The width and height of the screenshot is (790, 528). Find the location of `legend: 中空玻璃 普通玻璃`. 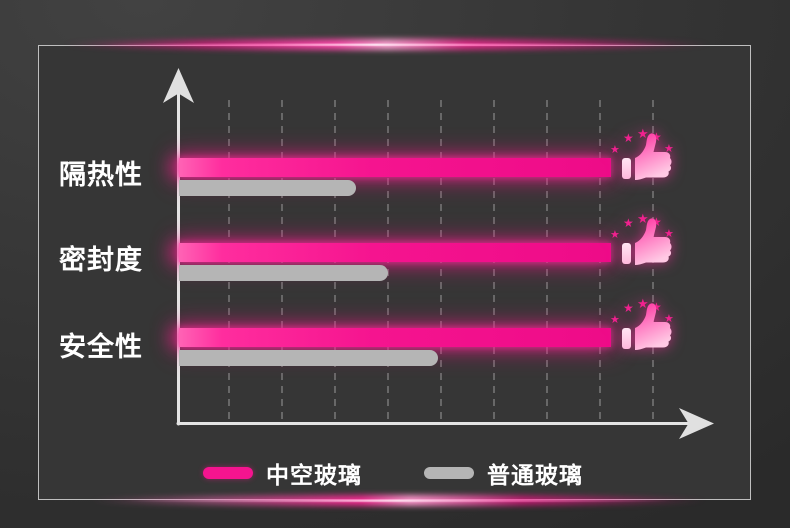

legend: 中空玻璃 普通玻璃 is located at coordinates (393, 473).